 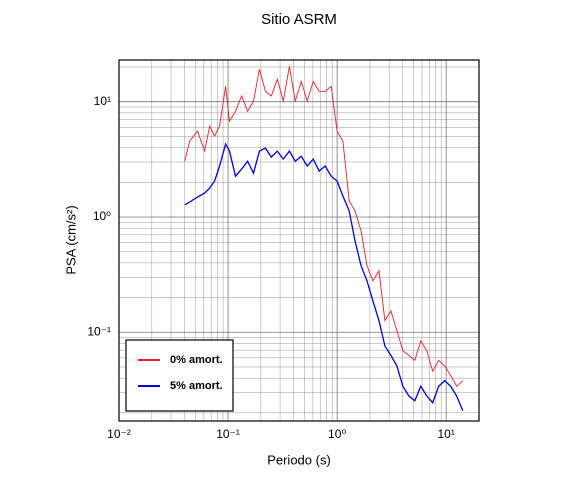 I want to click on legend-box, so click(x=179, y=375).